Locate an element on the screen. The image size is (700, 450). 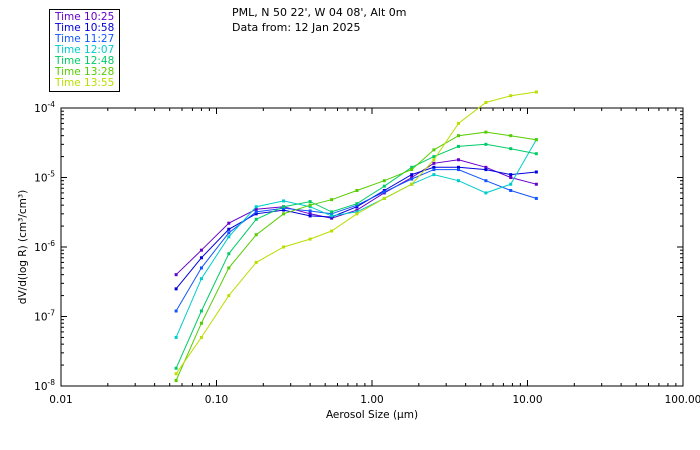
legend-entry: Time 13:55 is located at coordinates (85, 83).